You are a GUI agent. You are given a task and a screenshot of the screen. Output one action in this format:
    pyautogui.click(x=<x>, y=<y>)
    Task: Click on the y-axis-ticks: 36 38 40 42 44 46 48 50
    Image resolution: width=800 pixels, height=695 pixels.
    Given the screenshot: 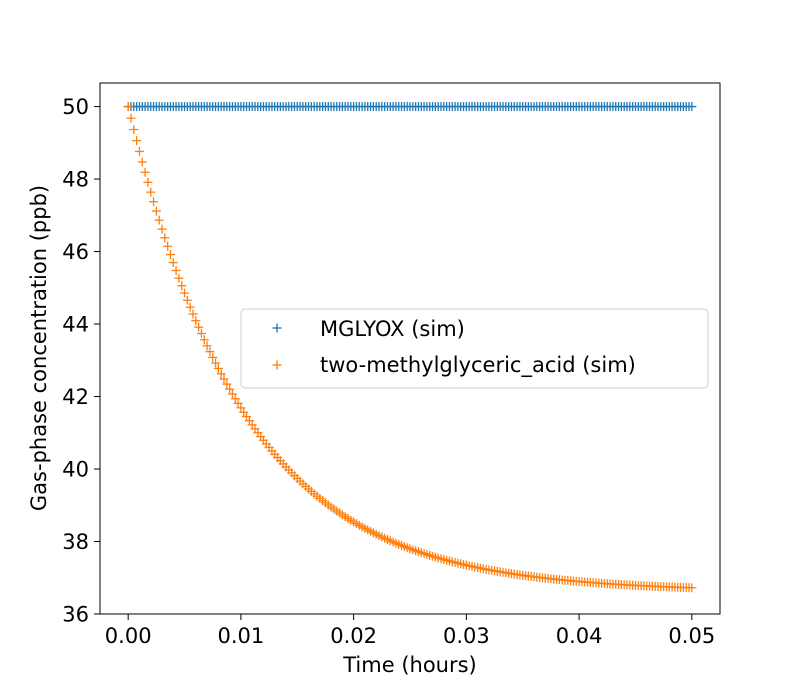 What is the action you would take?
    pyautogui.click(x=81, y=361)
    